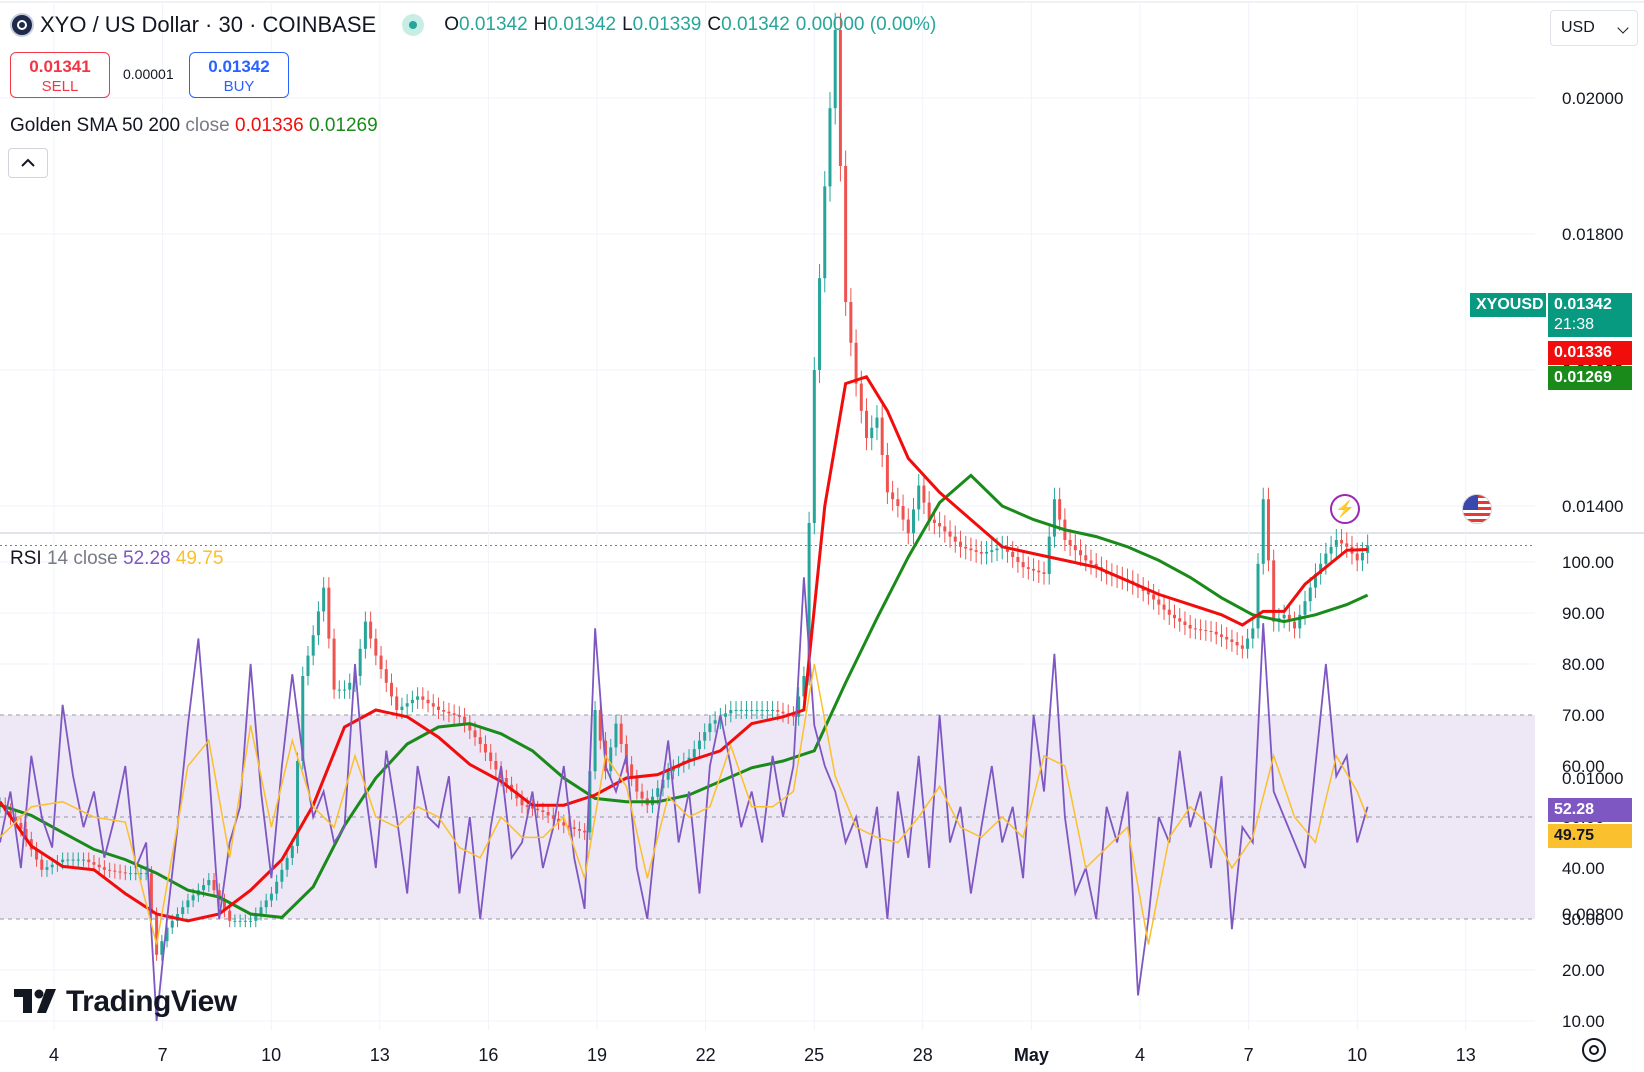  I want to click on price-tick-label: 0.01800, so click(1592, 234).